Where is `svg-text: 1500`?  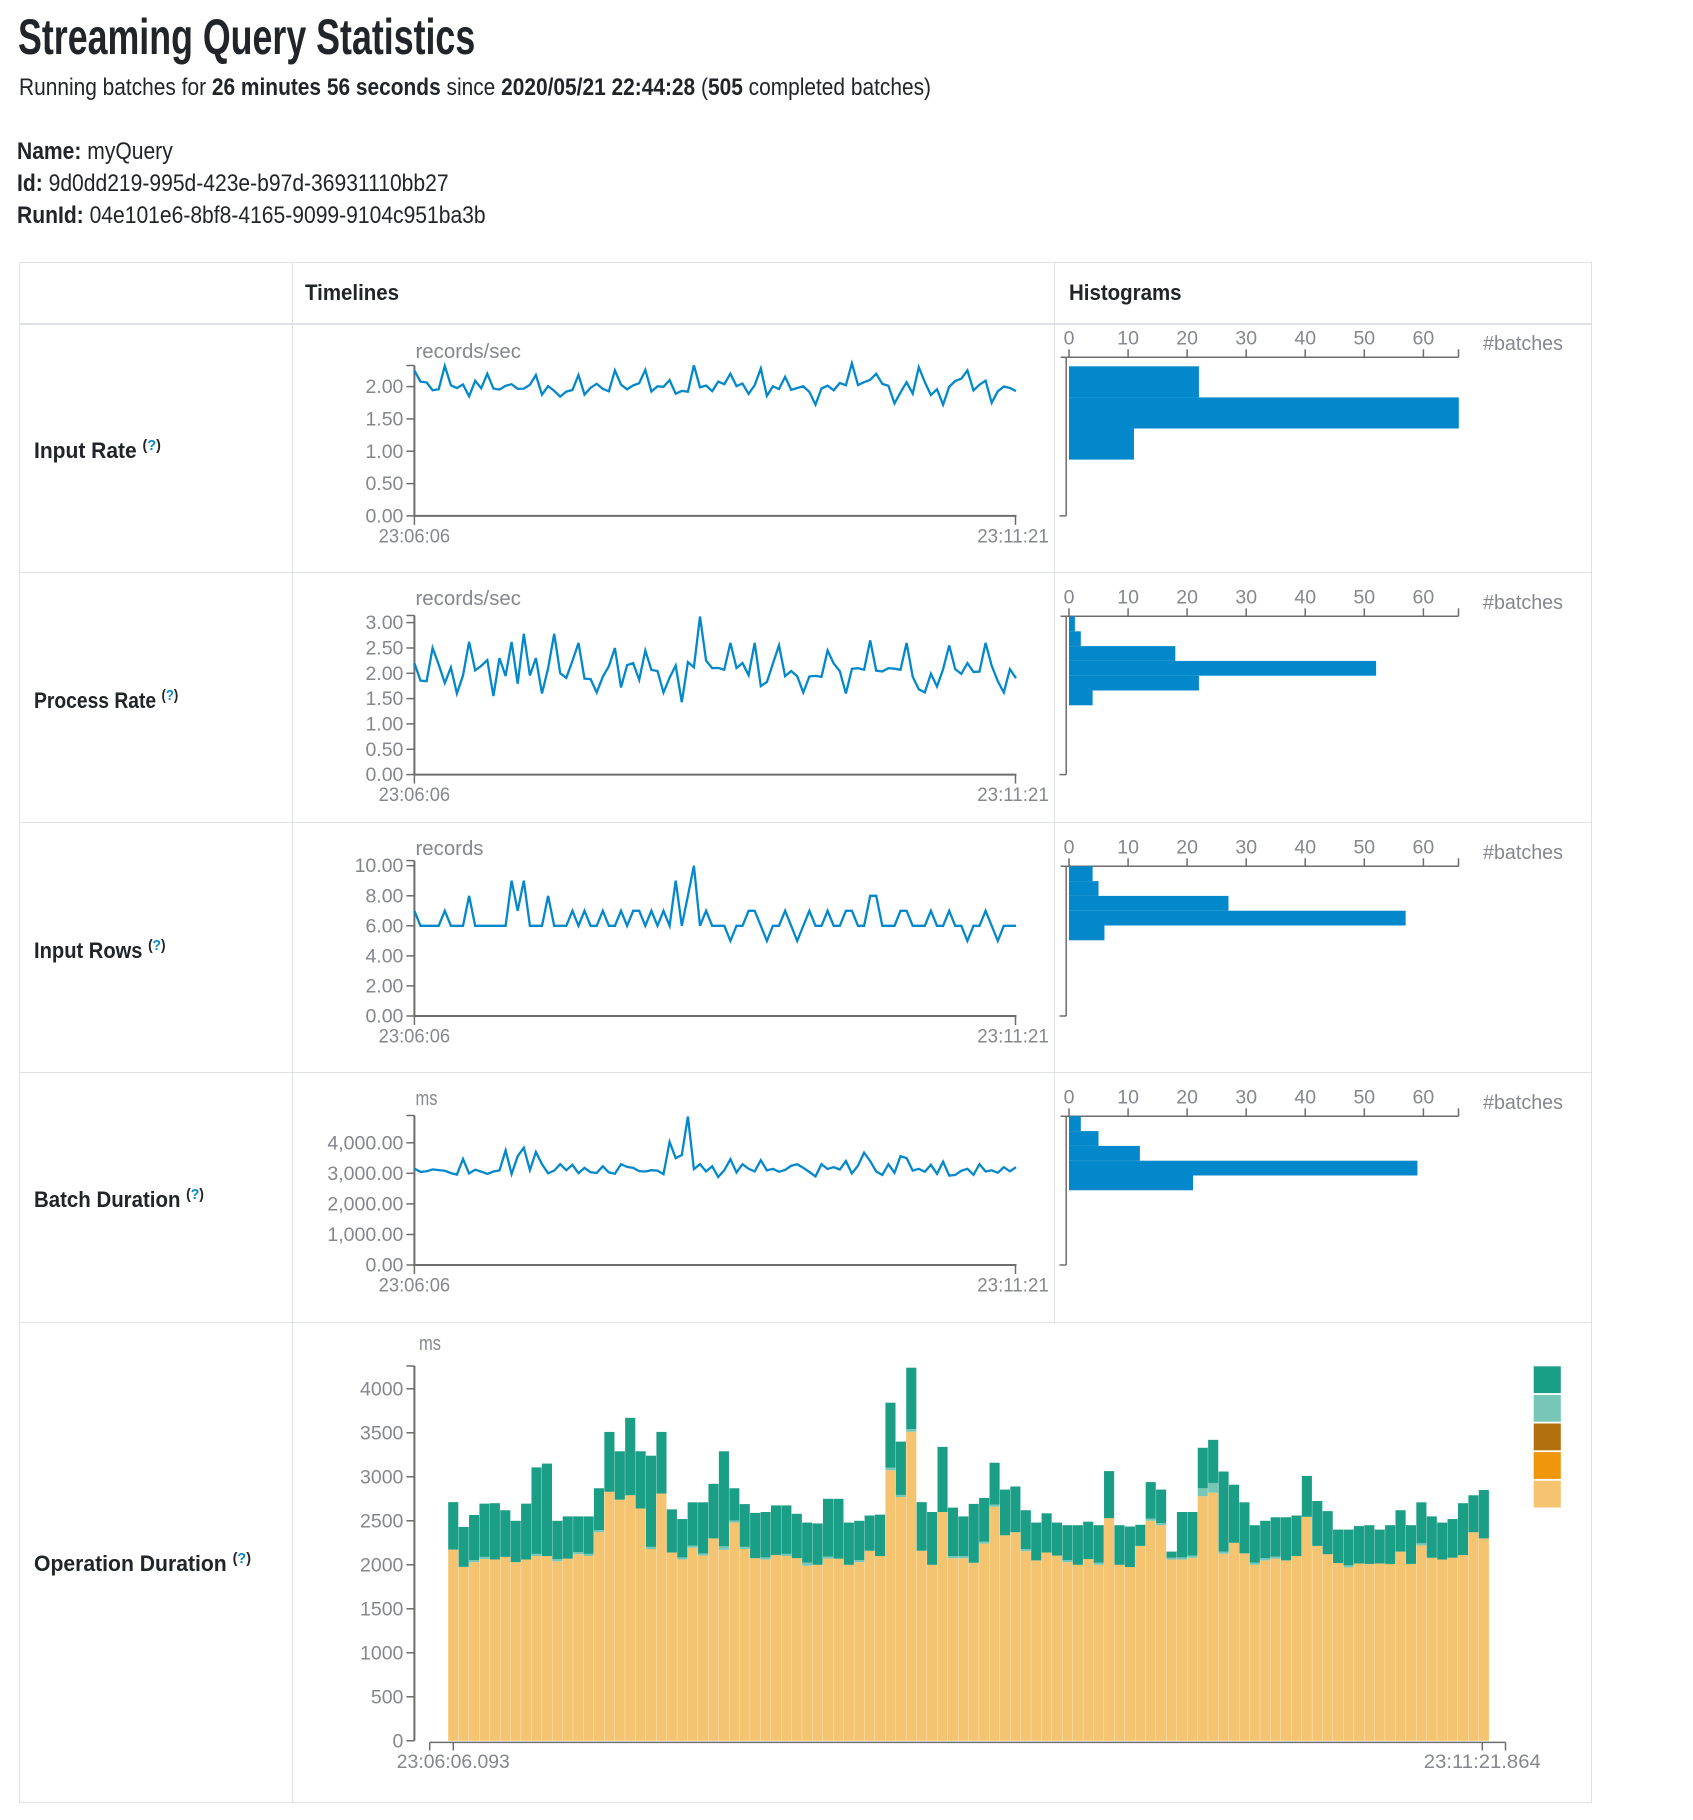 svg-text: 1500 is located at coordinates (382, 1609).